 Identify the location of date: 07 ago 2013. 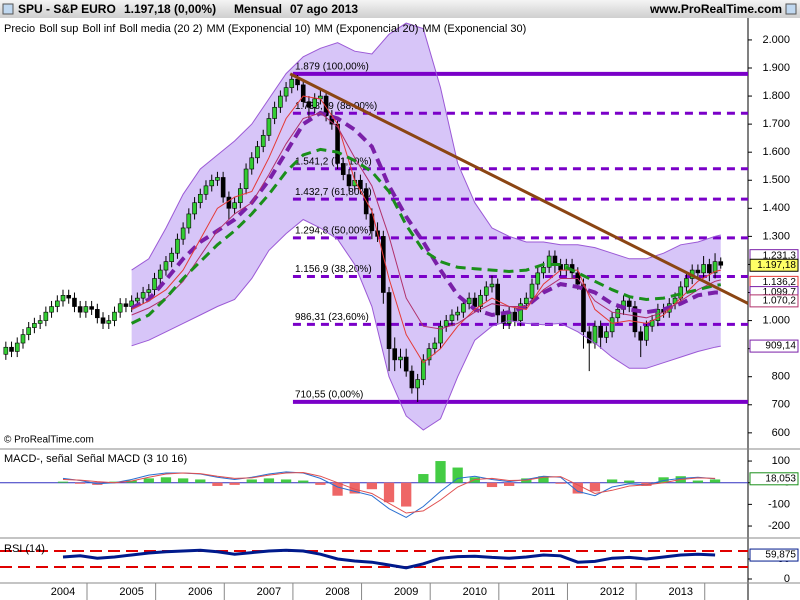
(324, 9).